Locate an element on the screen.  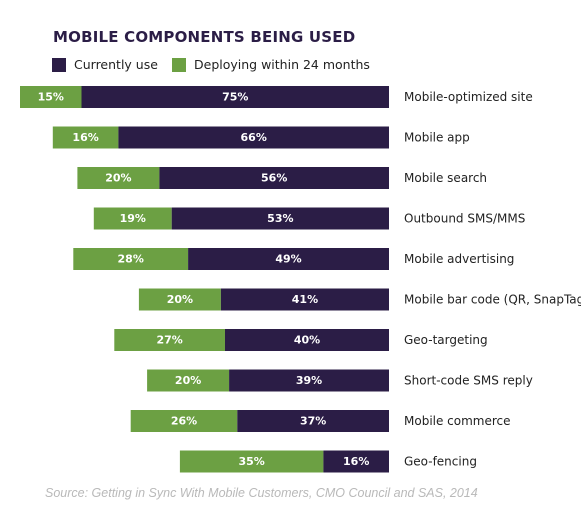
legend-swatch-currently-use is located at coordinates (59, 64).